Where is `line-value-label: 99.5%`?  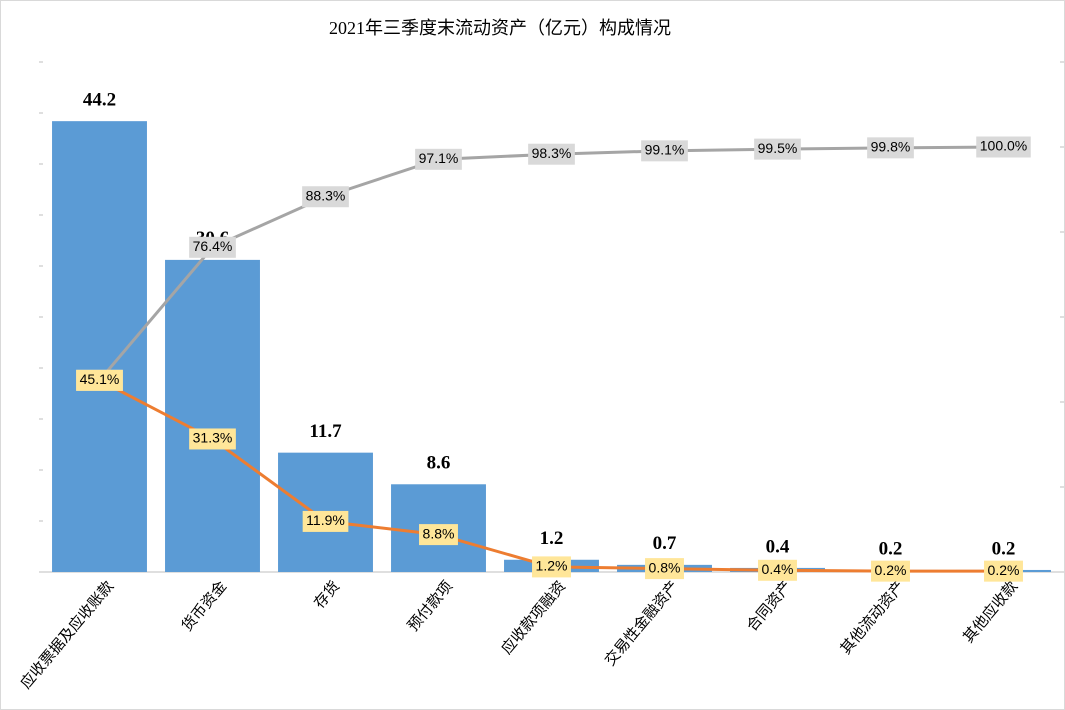 line-value-label: 99.5% is located at coordinates (778, 148).